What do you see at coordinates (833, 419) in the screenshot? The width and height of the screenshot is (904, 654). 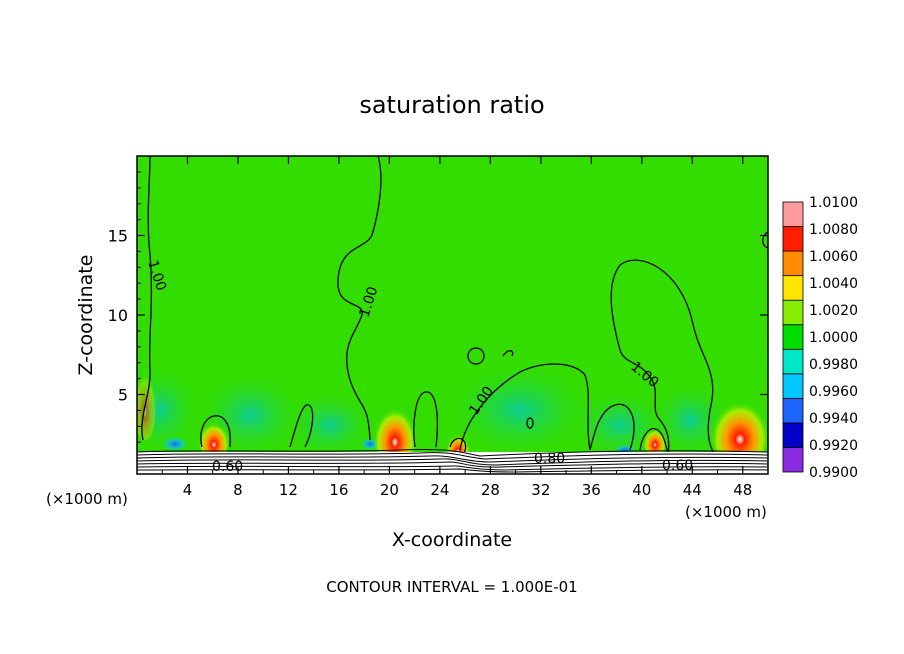 I see `colorbar-label: 0.9940` at bounding box center [833, 419].